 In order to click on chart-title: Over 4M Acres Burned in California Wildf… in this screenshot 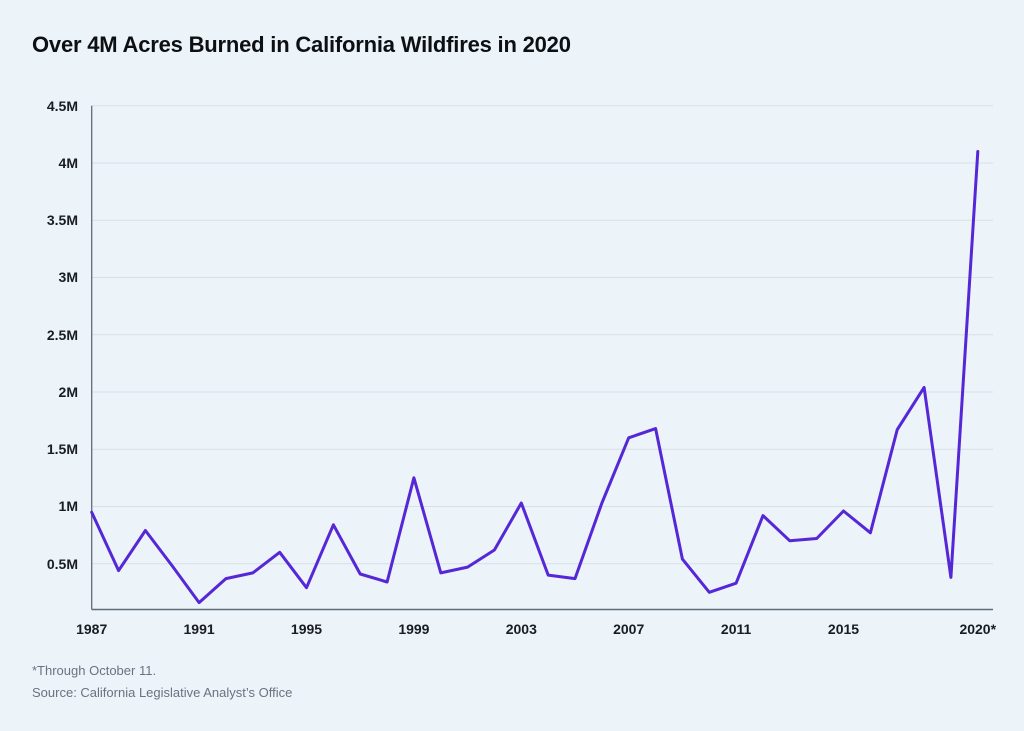, I will do `click(301, 44)`.